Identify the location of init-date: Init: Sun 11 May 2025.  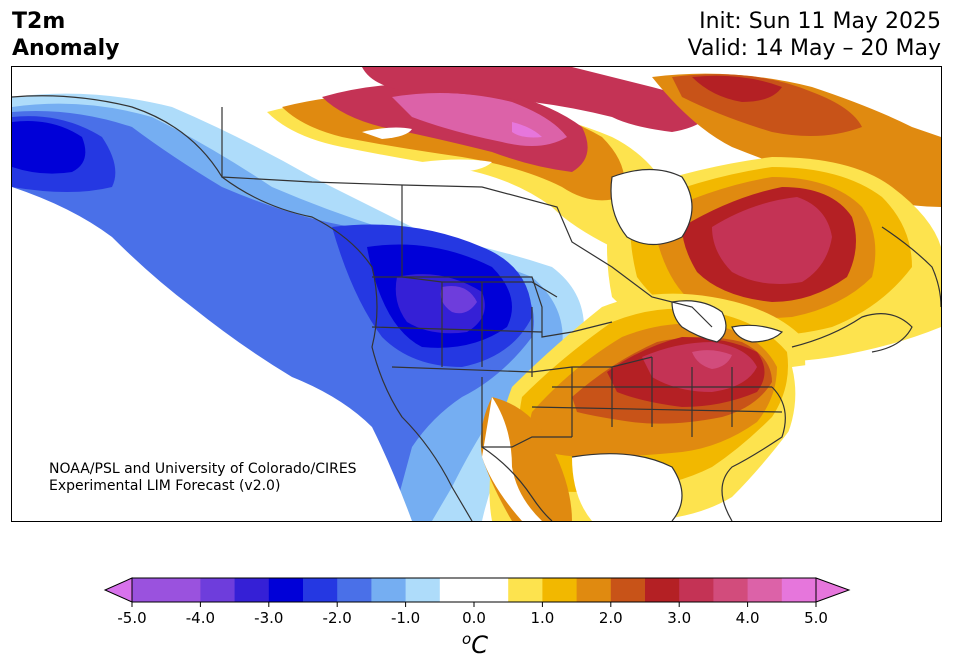
(820, 21).